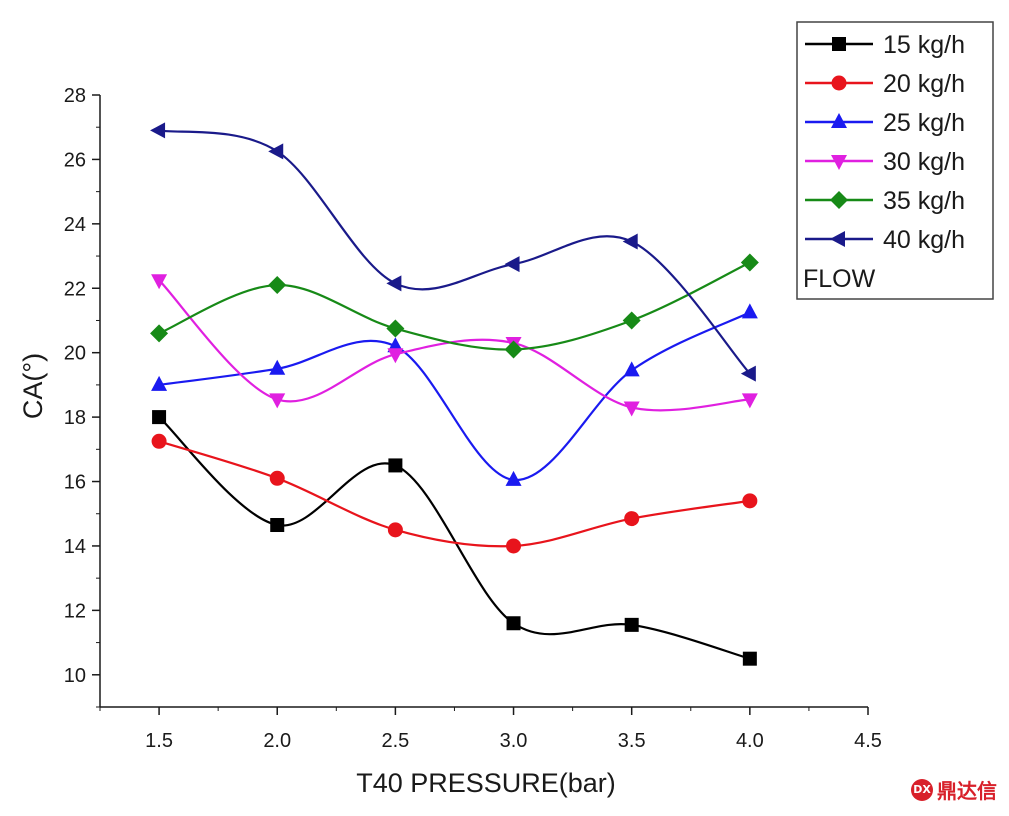 This screenshot has height=816, width=1009. What do you see at coordinates (75, 289) in the screenshot?
I see `y-tick-label: 22` at bounding box center [75, 289].